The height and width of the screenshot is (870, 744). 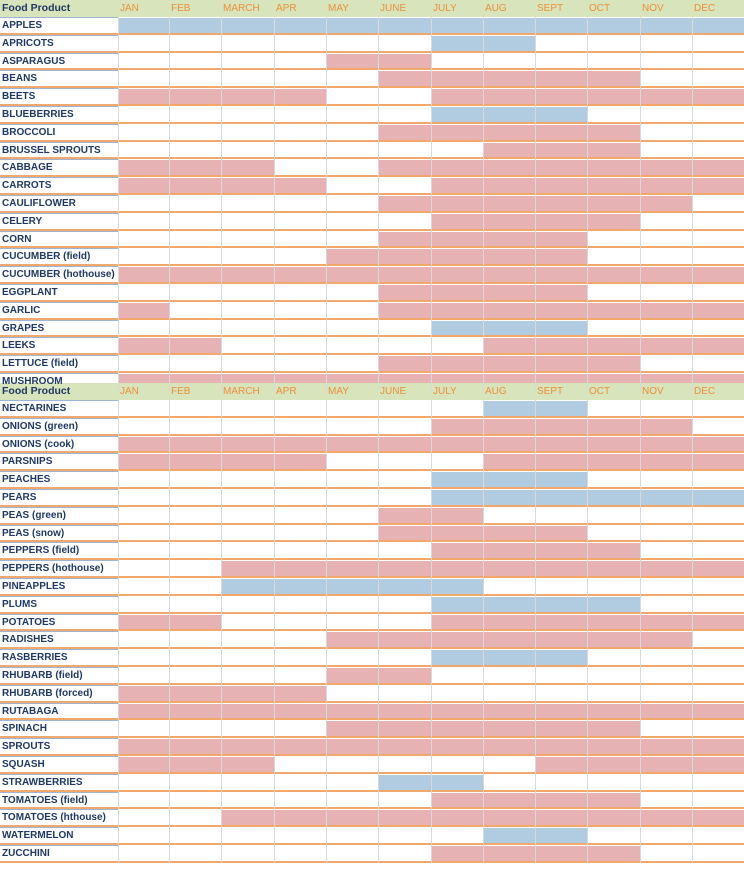 I want to click on food-product-name: RHUBARB (forced), so click(x=47, y=693).